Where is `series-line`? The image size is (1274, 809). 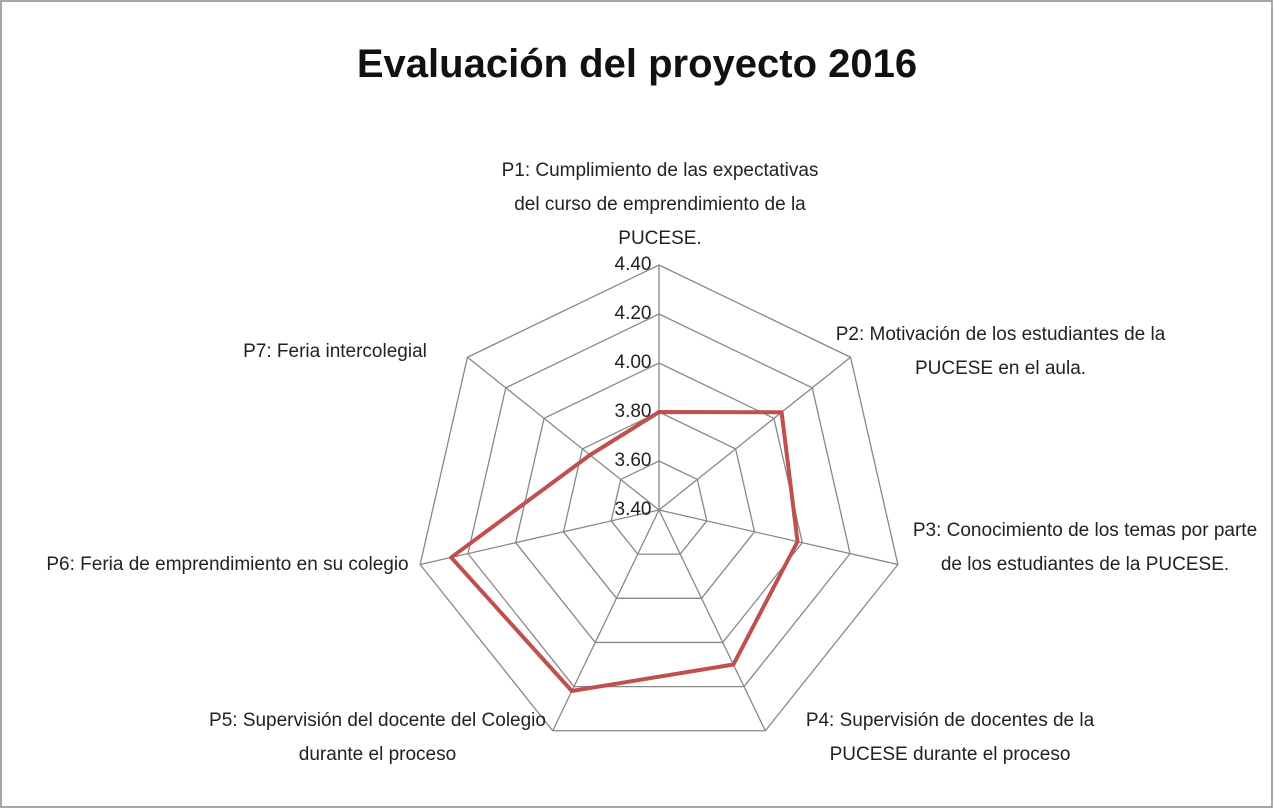
series-line is located at coordinates (624, 552).